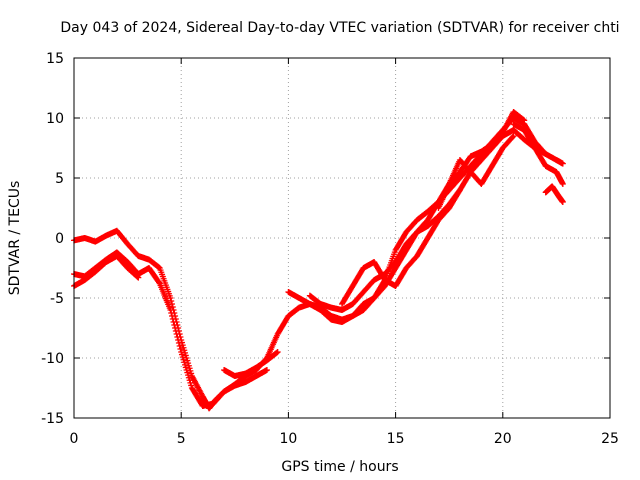 The image size is (640, 480). I want to click on y-tick-label: -10, so click(52, 359).